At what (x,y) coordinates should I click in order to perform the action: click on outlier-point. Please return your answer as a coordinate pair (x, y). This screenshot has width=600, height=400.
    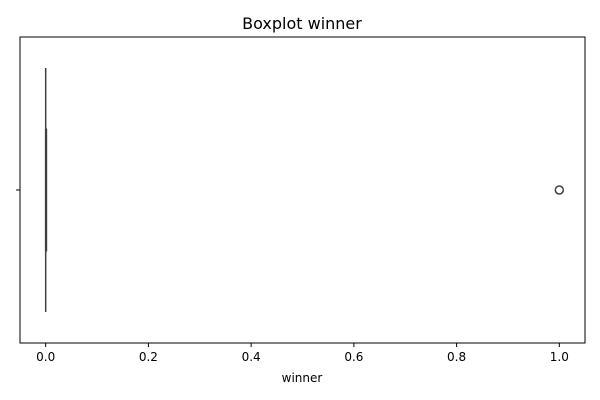
    Looking at the image, I should click on (559, 190).